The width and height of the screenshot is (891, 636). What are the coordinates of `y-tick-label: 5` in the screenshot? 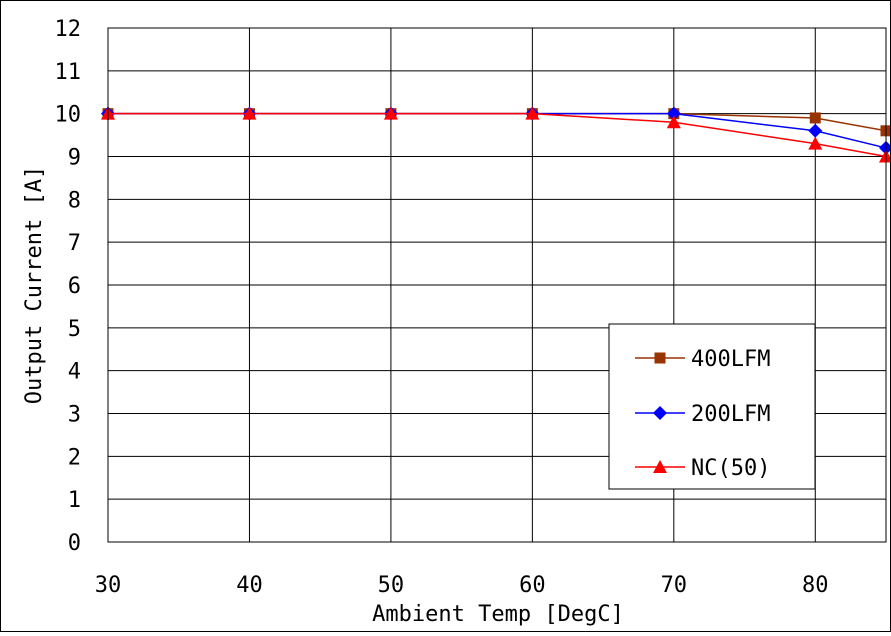 It's located at (74, 329).